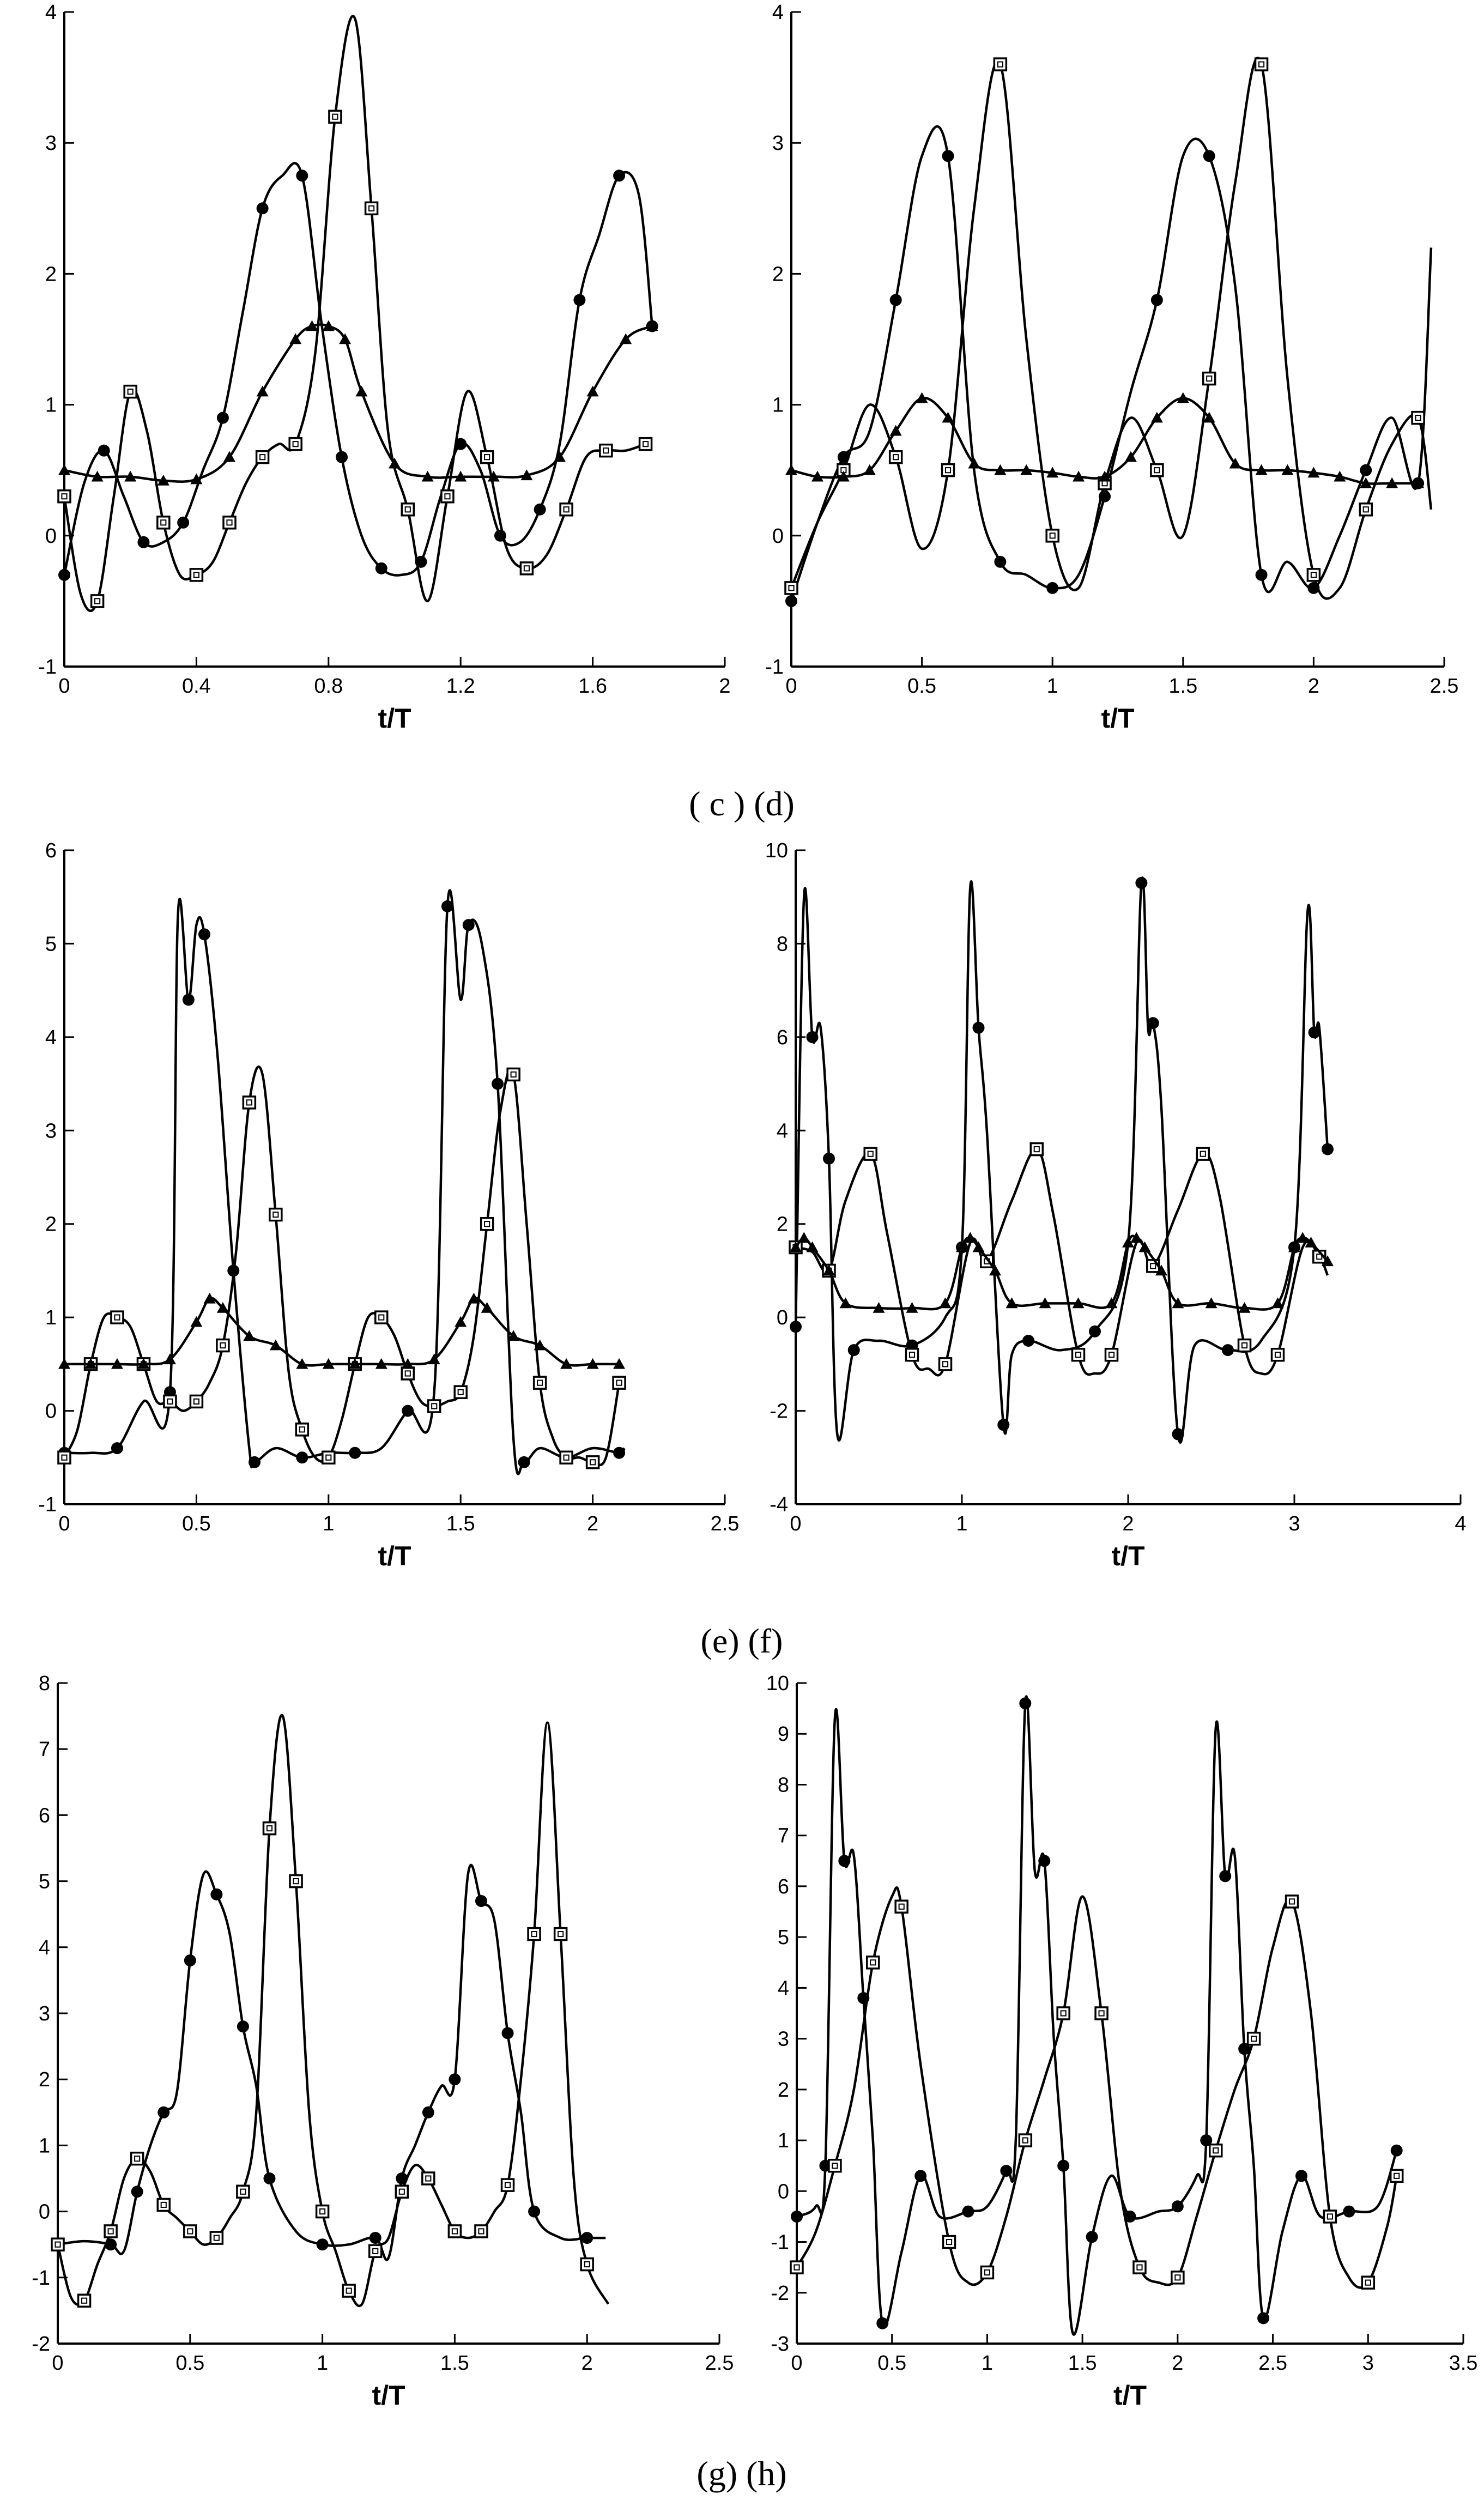  What do you see at coordinates (44, 2212) in the screenshot?
I see `y-tick-label: 0` at bounding box center [44, 2212].